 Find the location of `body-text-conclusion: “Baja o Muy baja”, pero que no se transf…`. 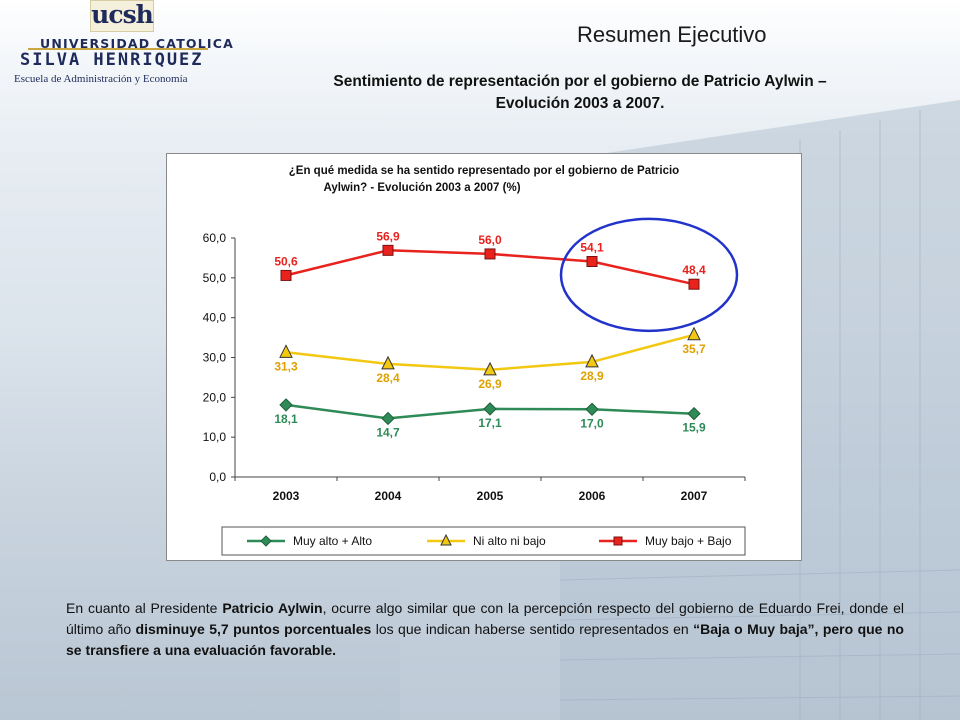

body-text-conclusion: “Baja o Muy baja”, pero que no se transf… is located at coordinates (485, 639).